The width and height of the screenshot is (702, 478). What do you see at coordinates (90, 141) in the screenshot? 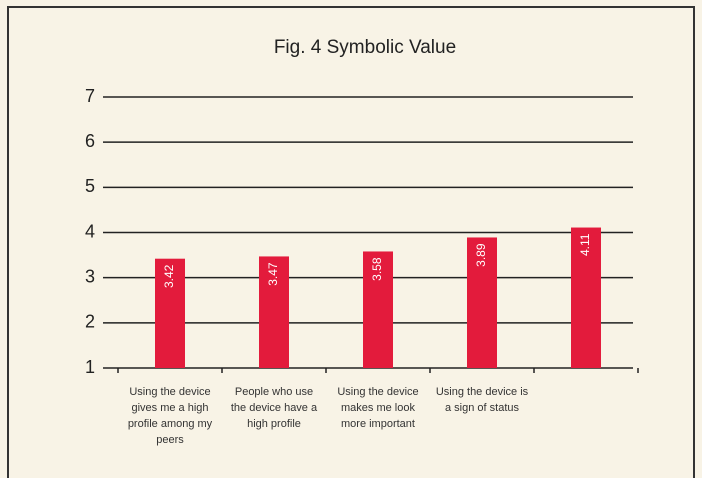
I see `y-tick-label: 6` at bounding box center [90, 141].